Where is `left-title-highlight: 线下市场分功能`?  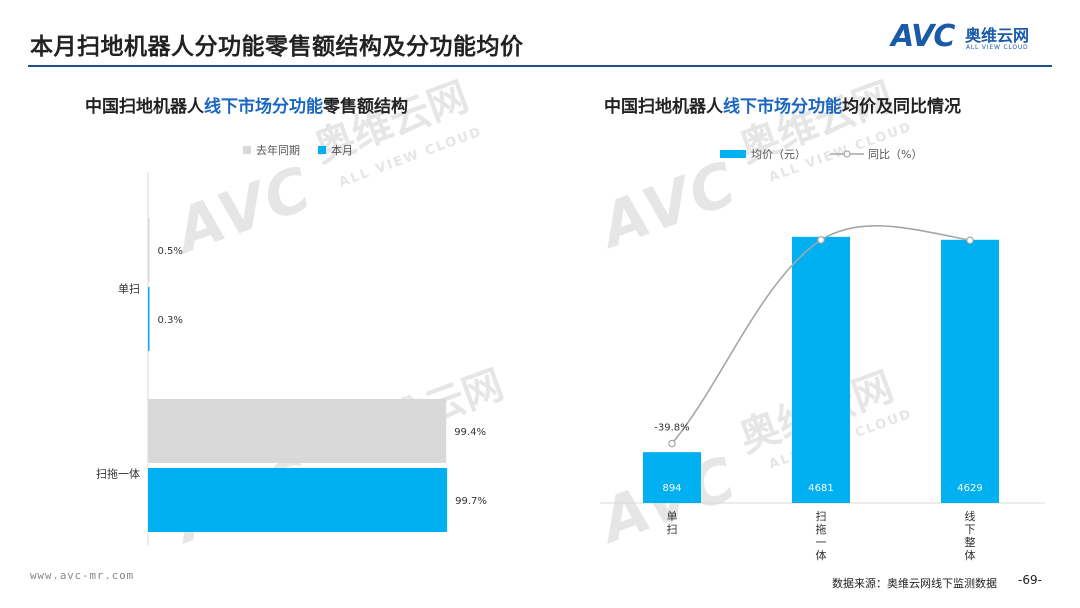
left-title-highlight: 线下市场分功能 is located at coordinates (263, 107).